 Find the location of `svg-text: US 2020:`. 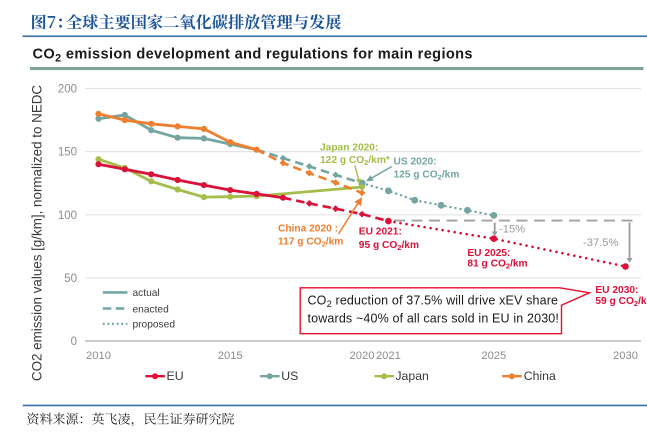

svg-text: US 2020: is located at coordinates (415, 162).